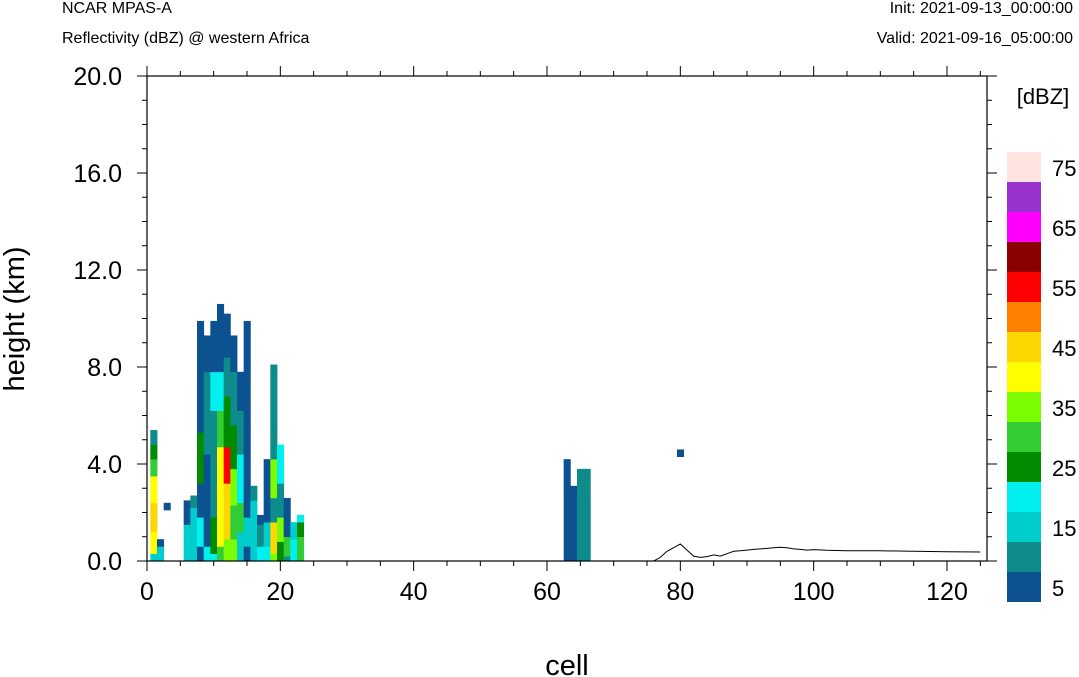 Image resolution: width=1079 pixels, height=677 pixels. What do you see at coordinates (947, 592) in the screenshot?
I see `x-tick-label: 120` at bounding box center [947, 592].